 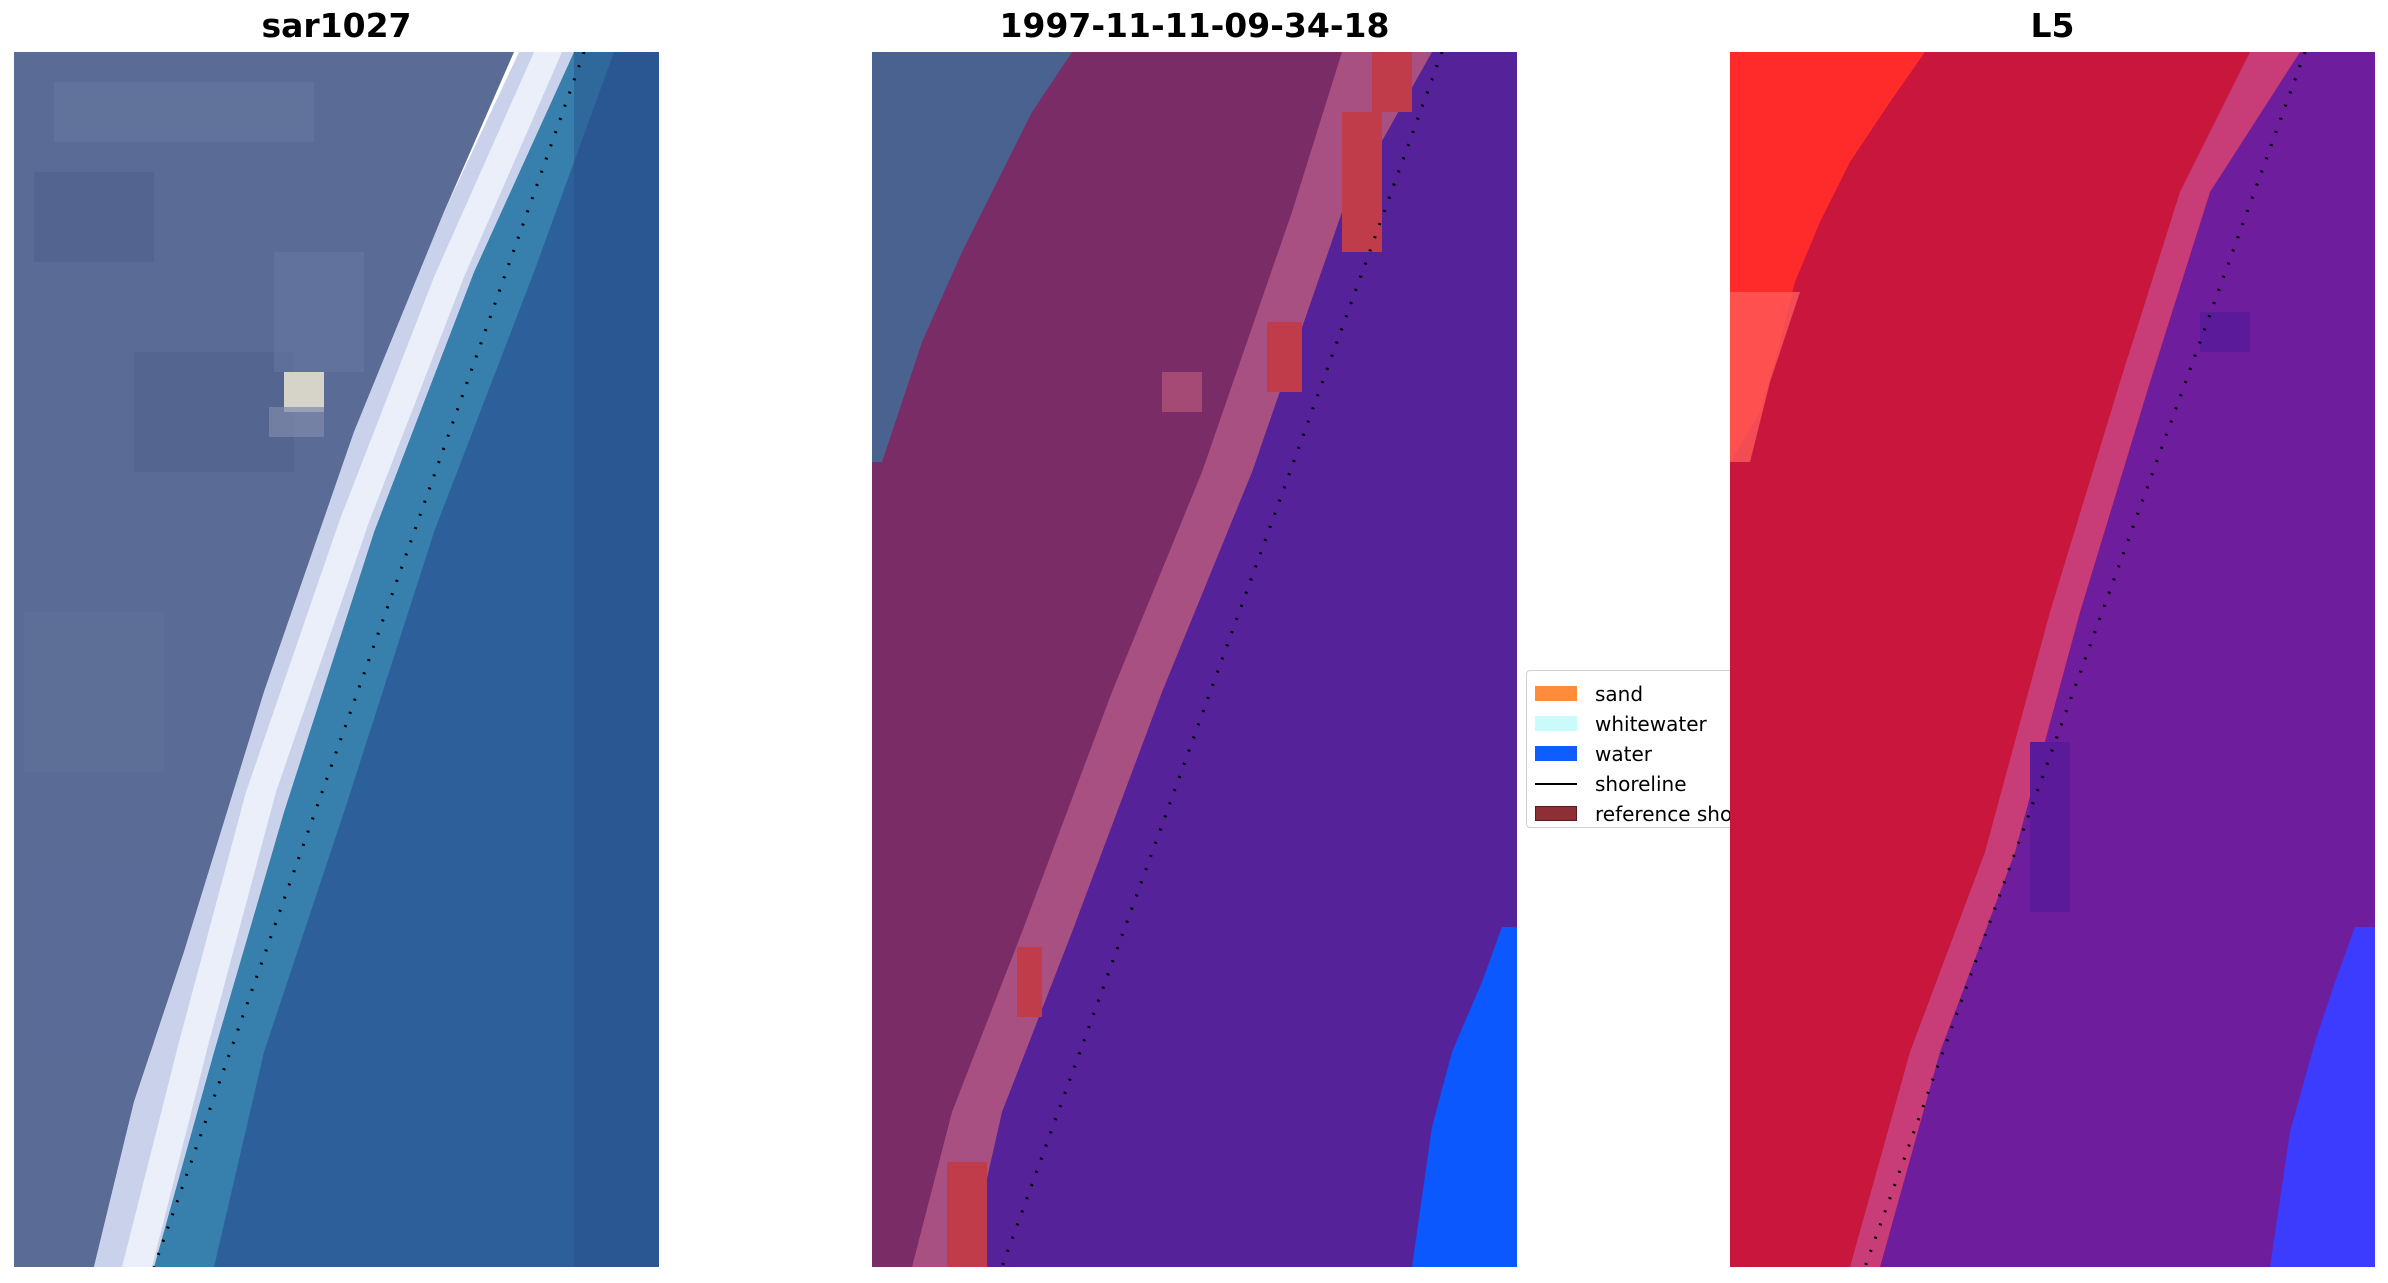 What do you see at coordinates (1182, 392) in the screenshot?
I see `class-building-patch` at bounding box center [1182, 392].